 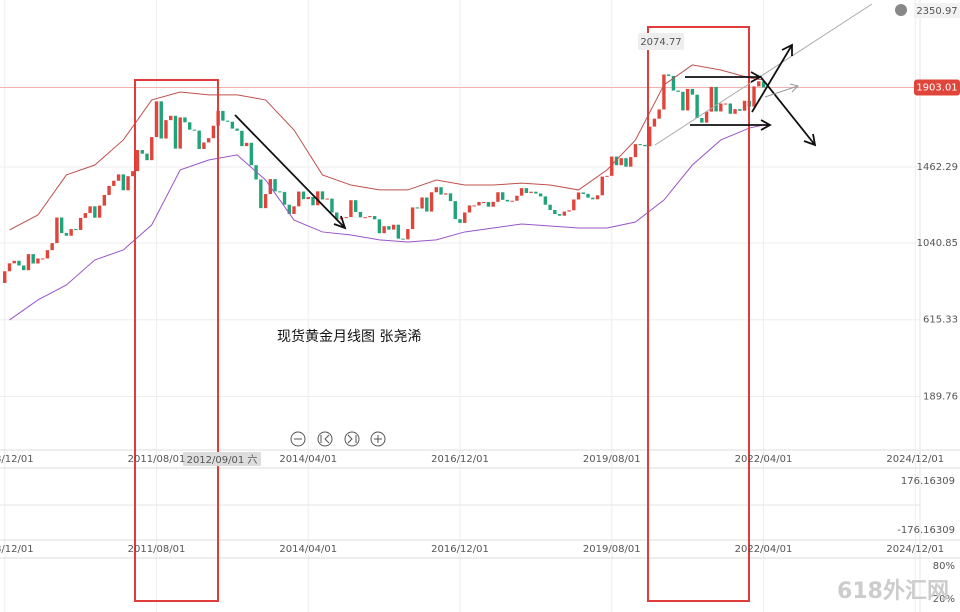 I want to click on bell-icon, so click(x=901, y=10).